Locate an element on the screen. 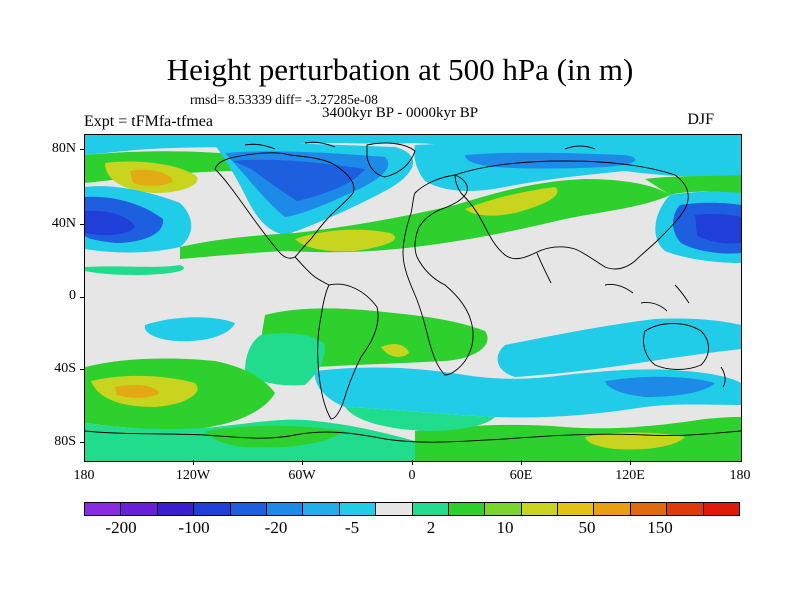 This screenshot has width=800, height=600. lon-label-120e: 120E is located at coordinates (630, 475).